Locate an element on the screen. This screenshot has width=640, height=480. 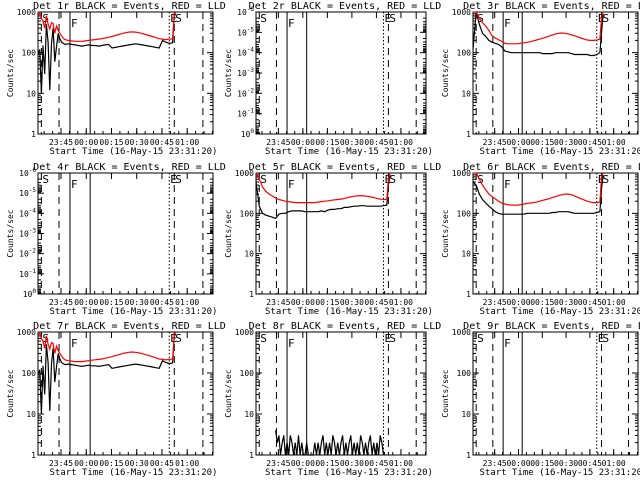
panel-title: Det 6r BLACK = Events, RED = LLD is located at coordinates (551, 167).